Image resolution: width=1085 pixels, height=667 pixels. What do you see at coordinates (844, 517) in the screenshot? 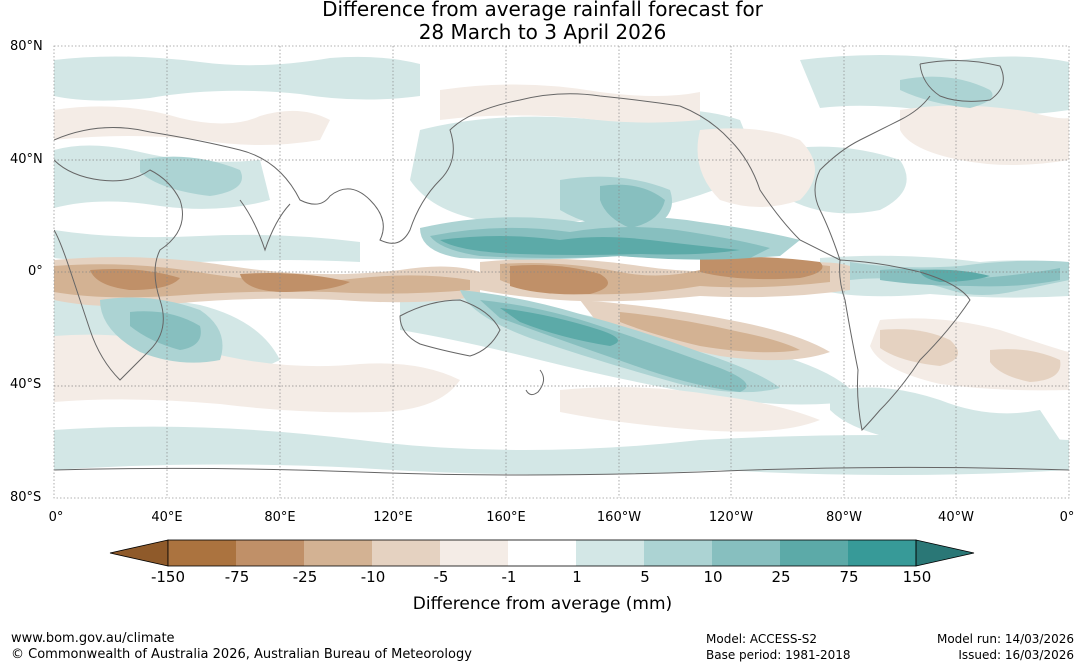
I see `lon-label-80w: 80°W` at bounding box center [844, 517].